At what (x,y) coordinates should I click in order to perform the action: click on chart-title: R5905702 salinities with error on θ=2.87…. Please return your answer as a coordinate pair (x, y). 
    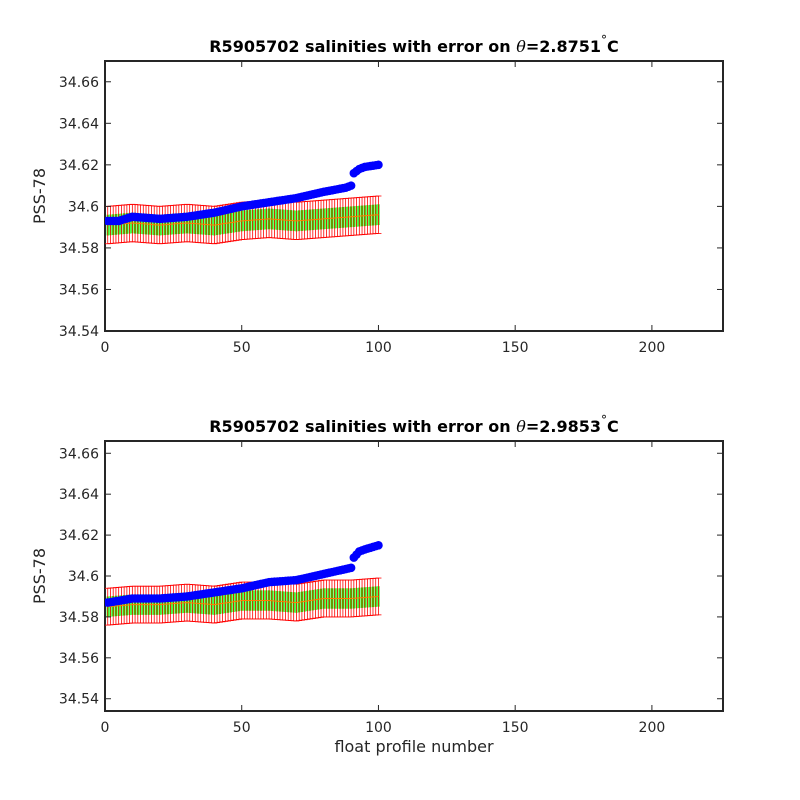
    Looking at the image, I should click on (414, 44).